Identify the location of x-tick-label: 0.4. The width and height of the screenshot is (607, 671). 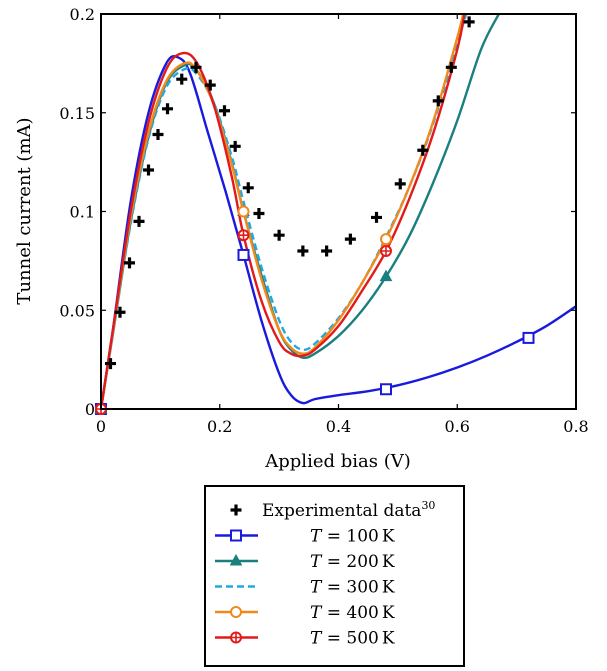
(338, 426).